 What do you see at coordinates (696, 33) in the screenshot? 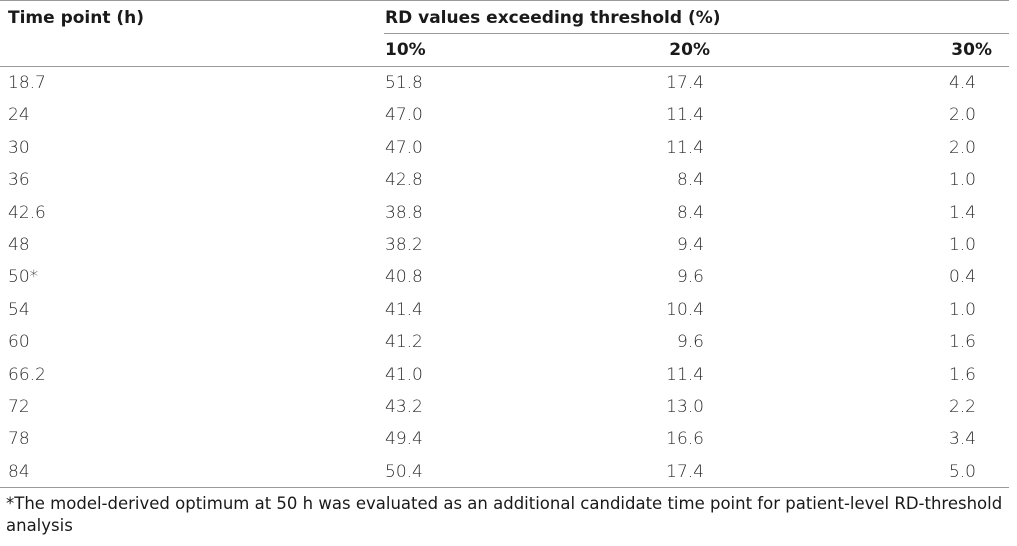
I see `group-header-rule` at bounding box center [696, 33].